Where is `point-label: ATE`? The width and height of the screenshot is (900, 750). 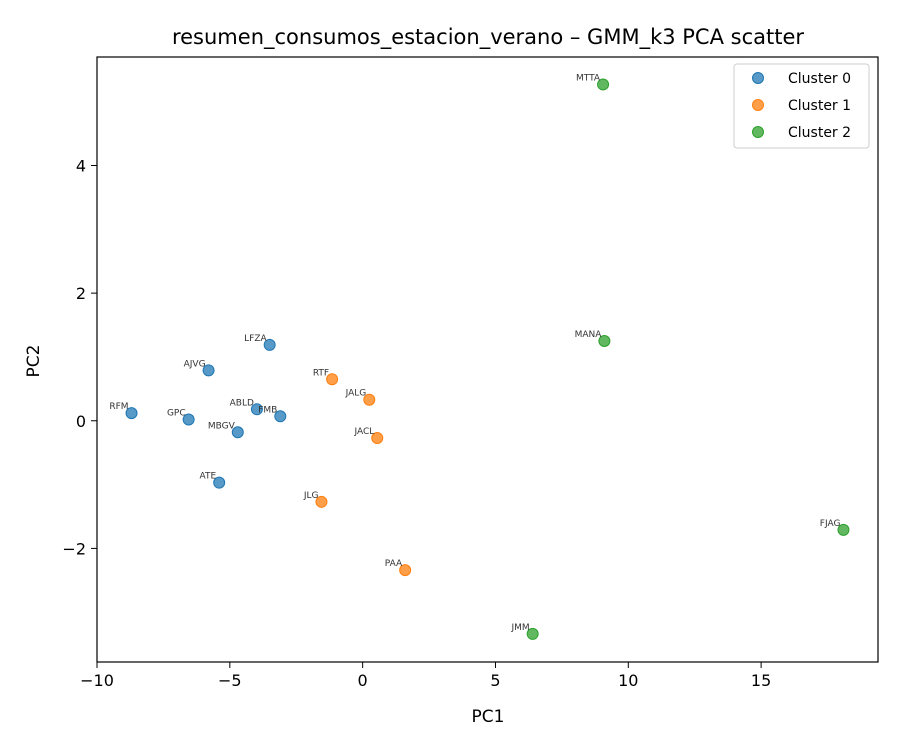 point-label: ATE is located at coordinates (208, 477).